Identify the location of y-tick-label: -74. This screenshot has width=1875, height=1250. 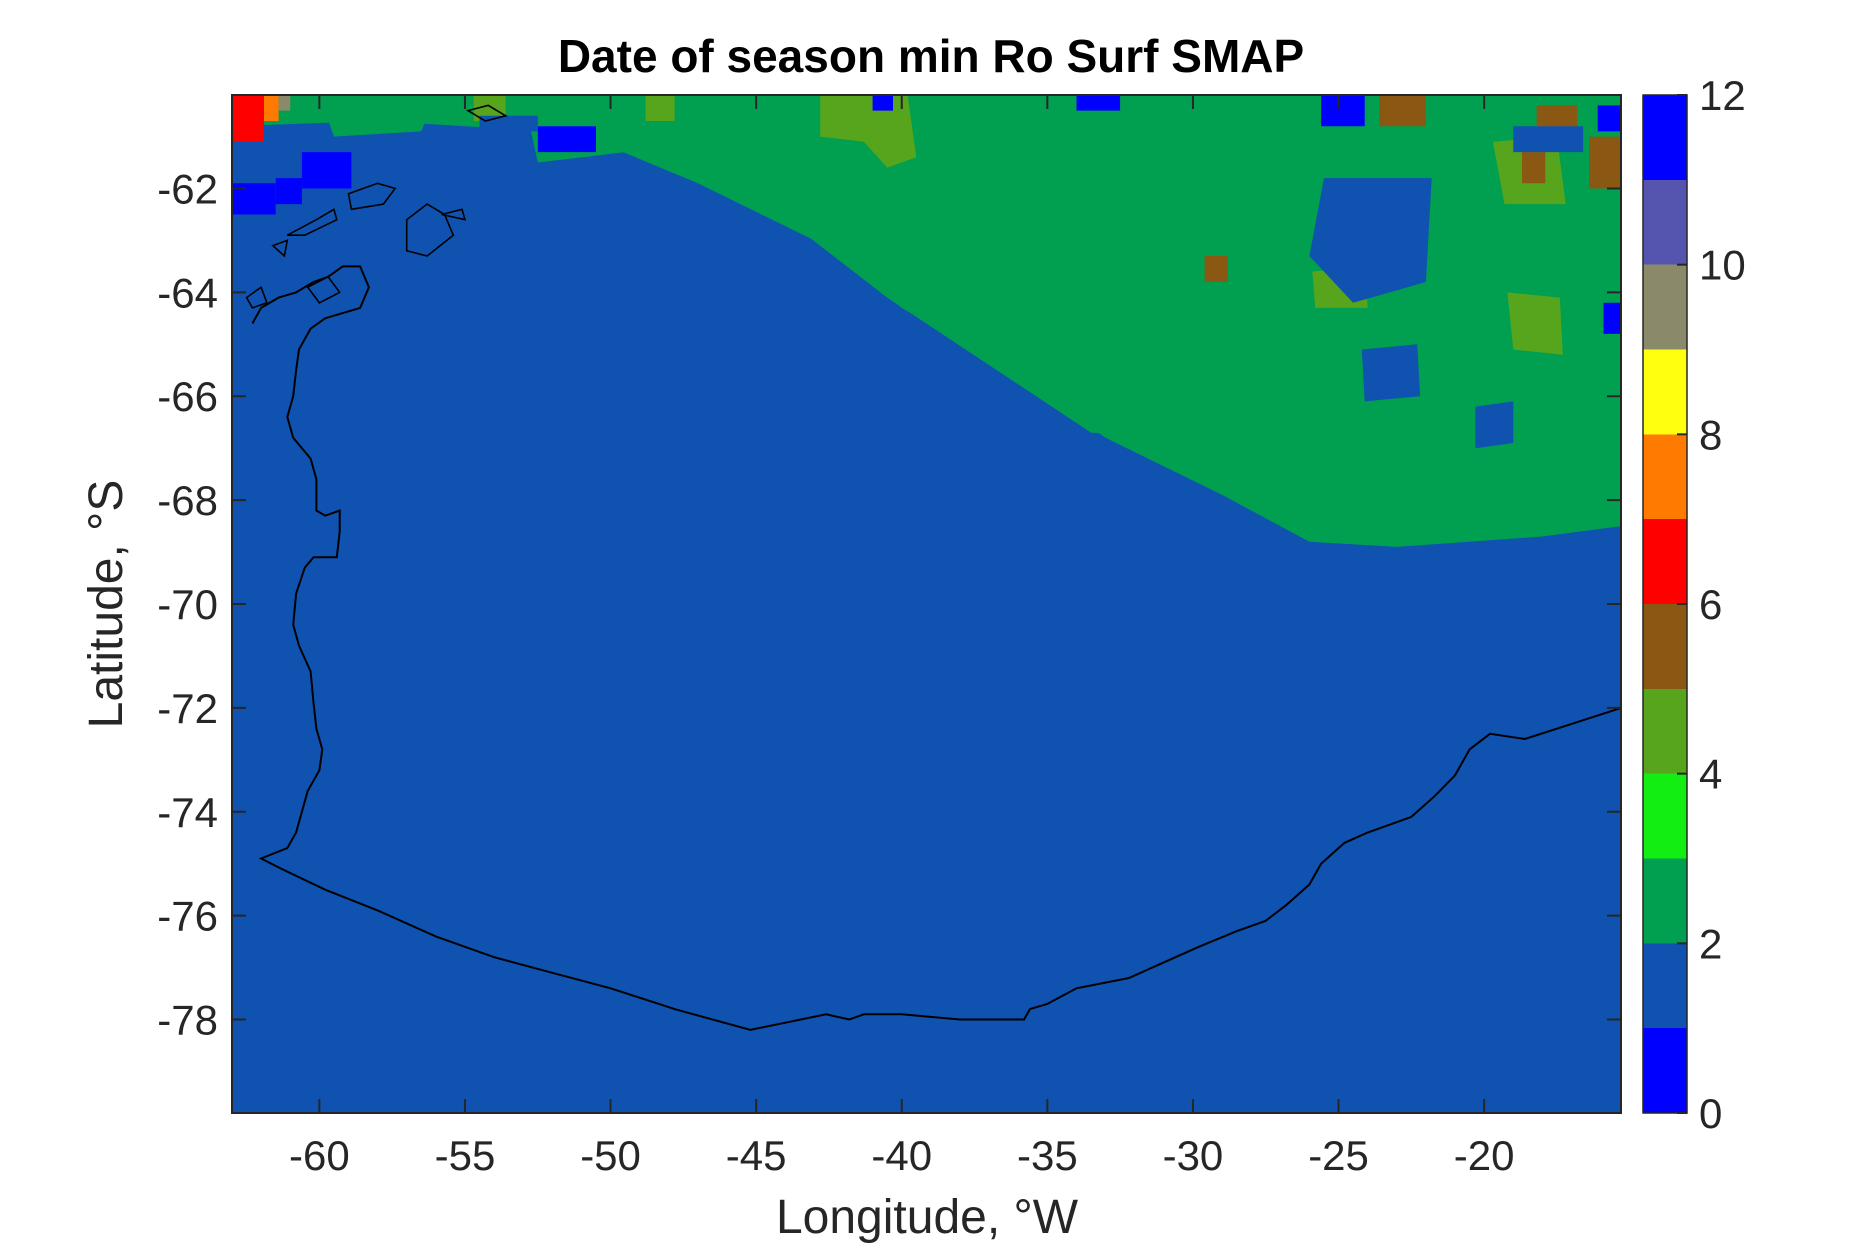
(187, 812).